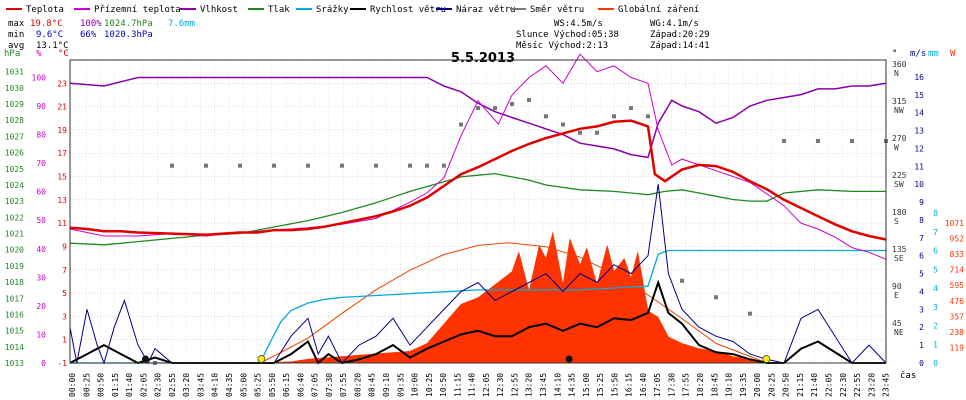  I want to click on tick-time: 07:30, so click(329, 385).